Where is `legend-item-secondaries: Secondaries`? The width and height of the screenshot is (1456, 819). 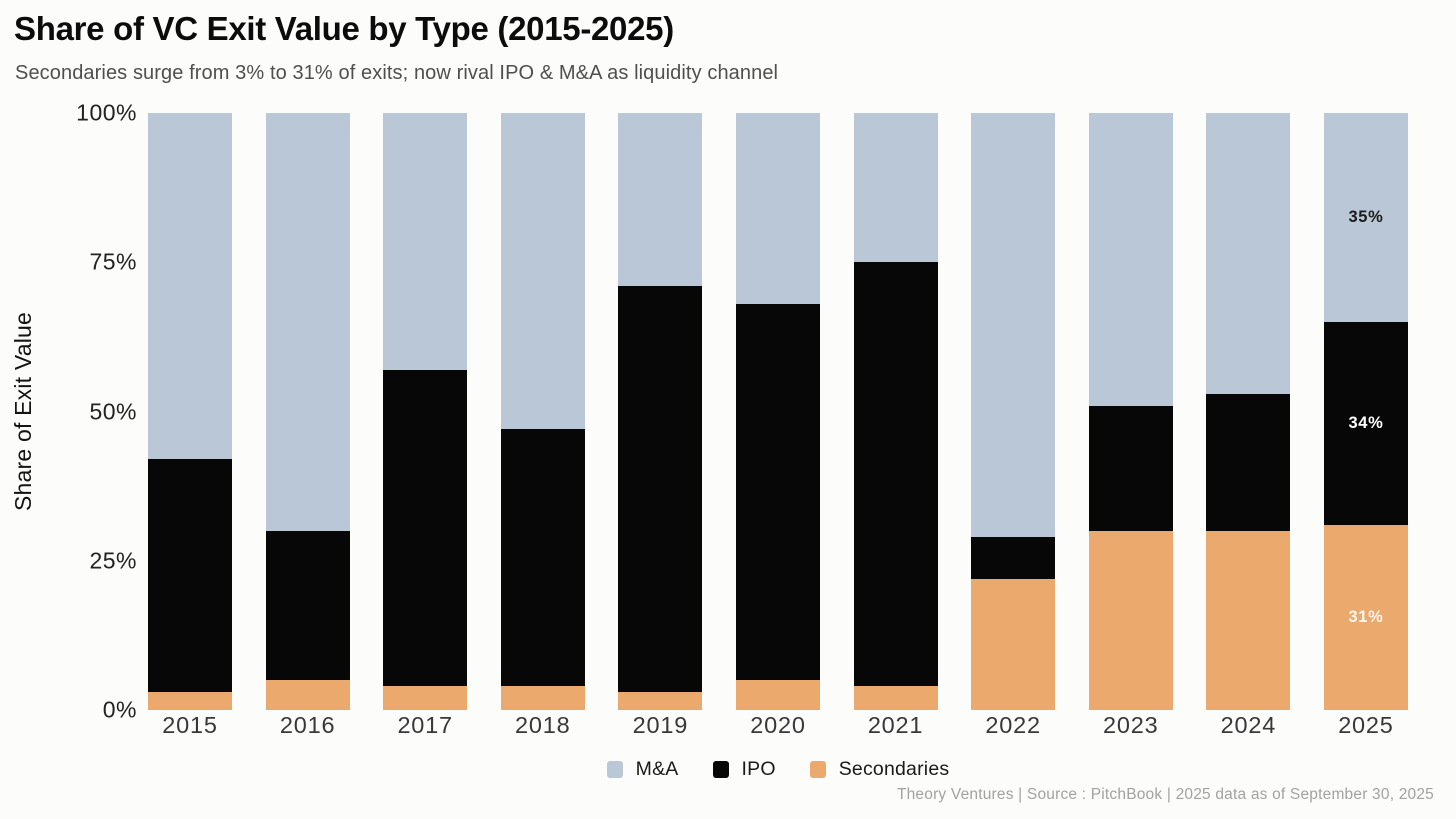 legend-item-secondaries: Secondaries is located at coordinates (879, 769).